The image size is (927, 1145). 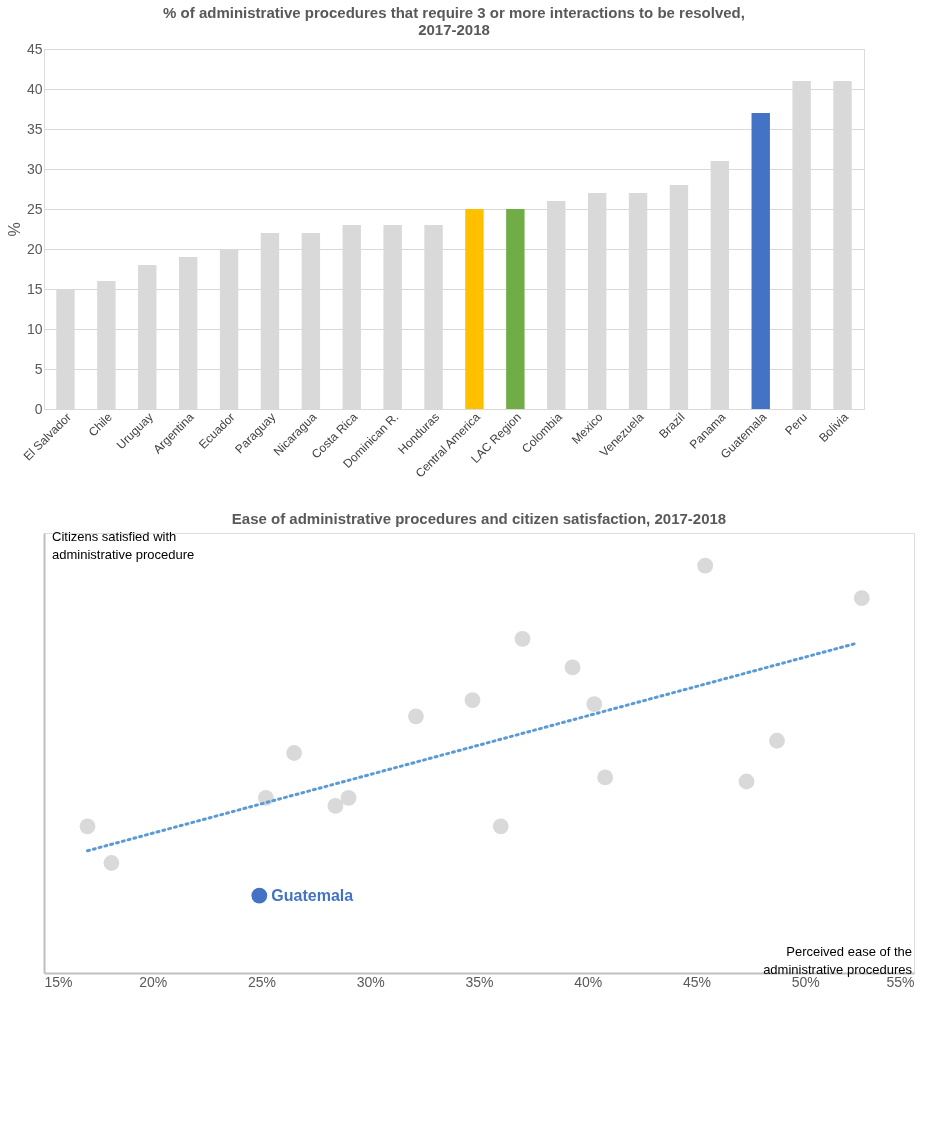 What do you see at coordinates (312, 895) in the screenshot?
I see `series-label: Guatemala` at bounding box center [312, 895].